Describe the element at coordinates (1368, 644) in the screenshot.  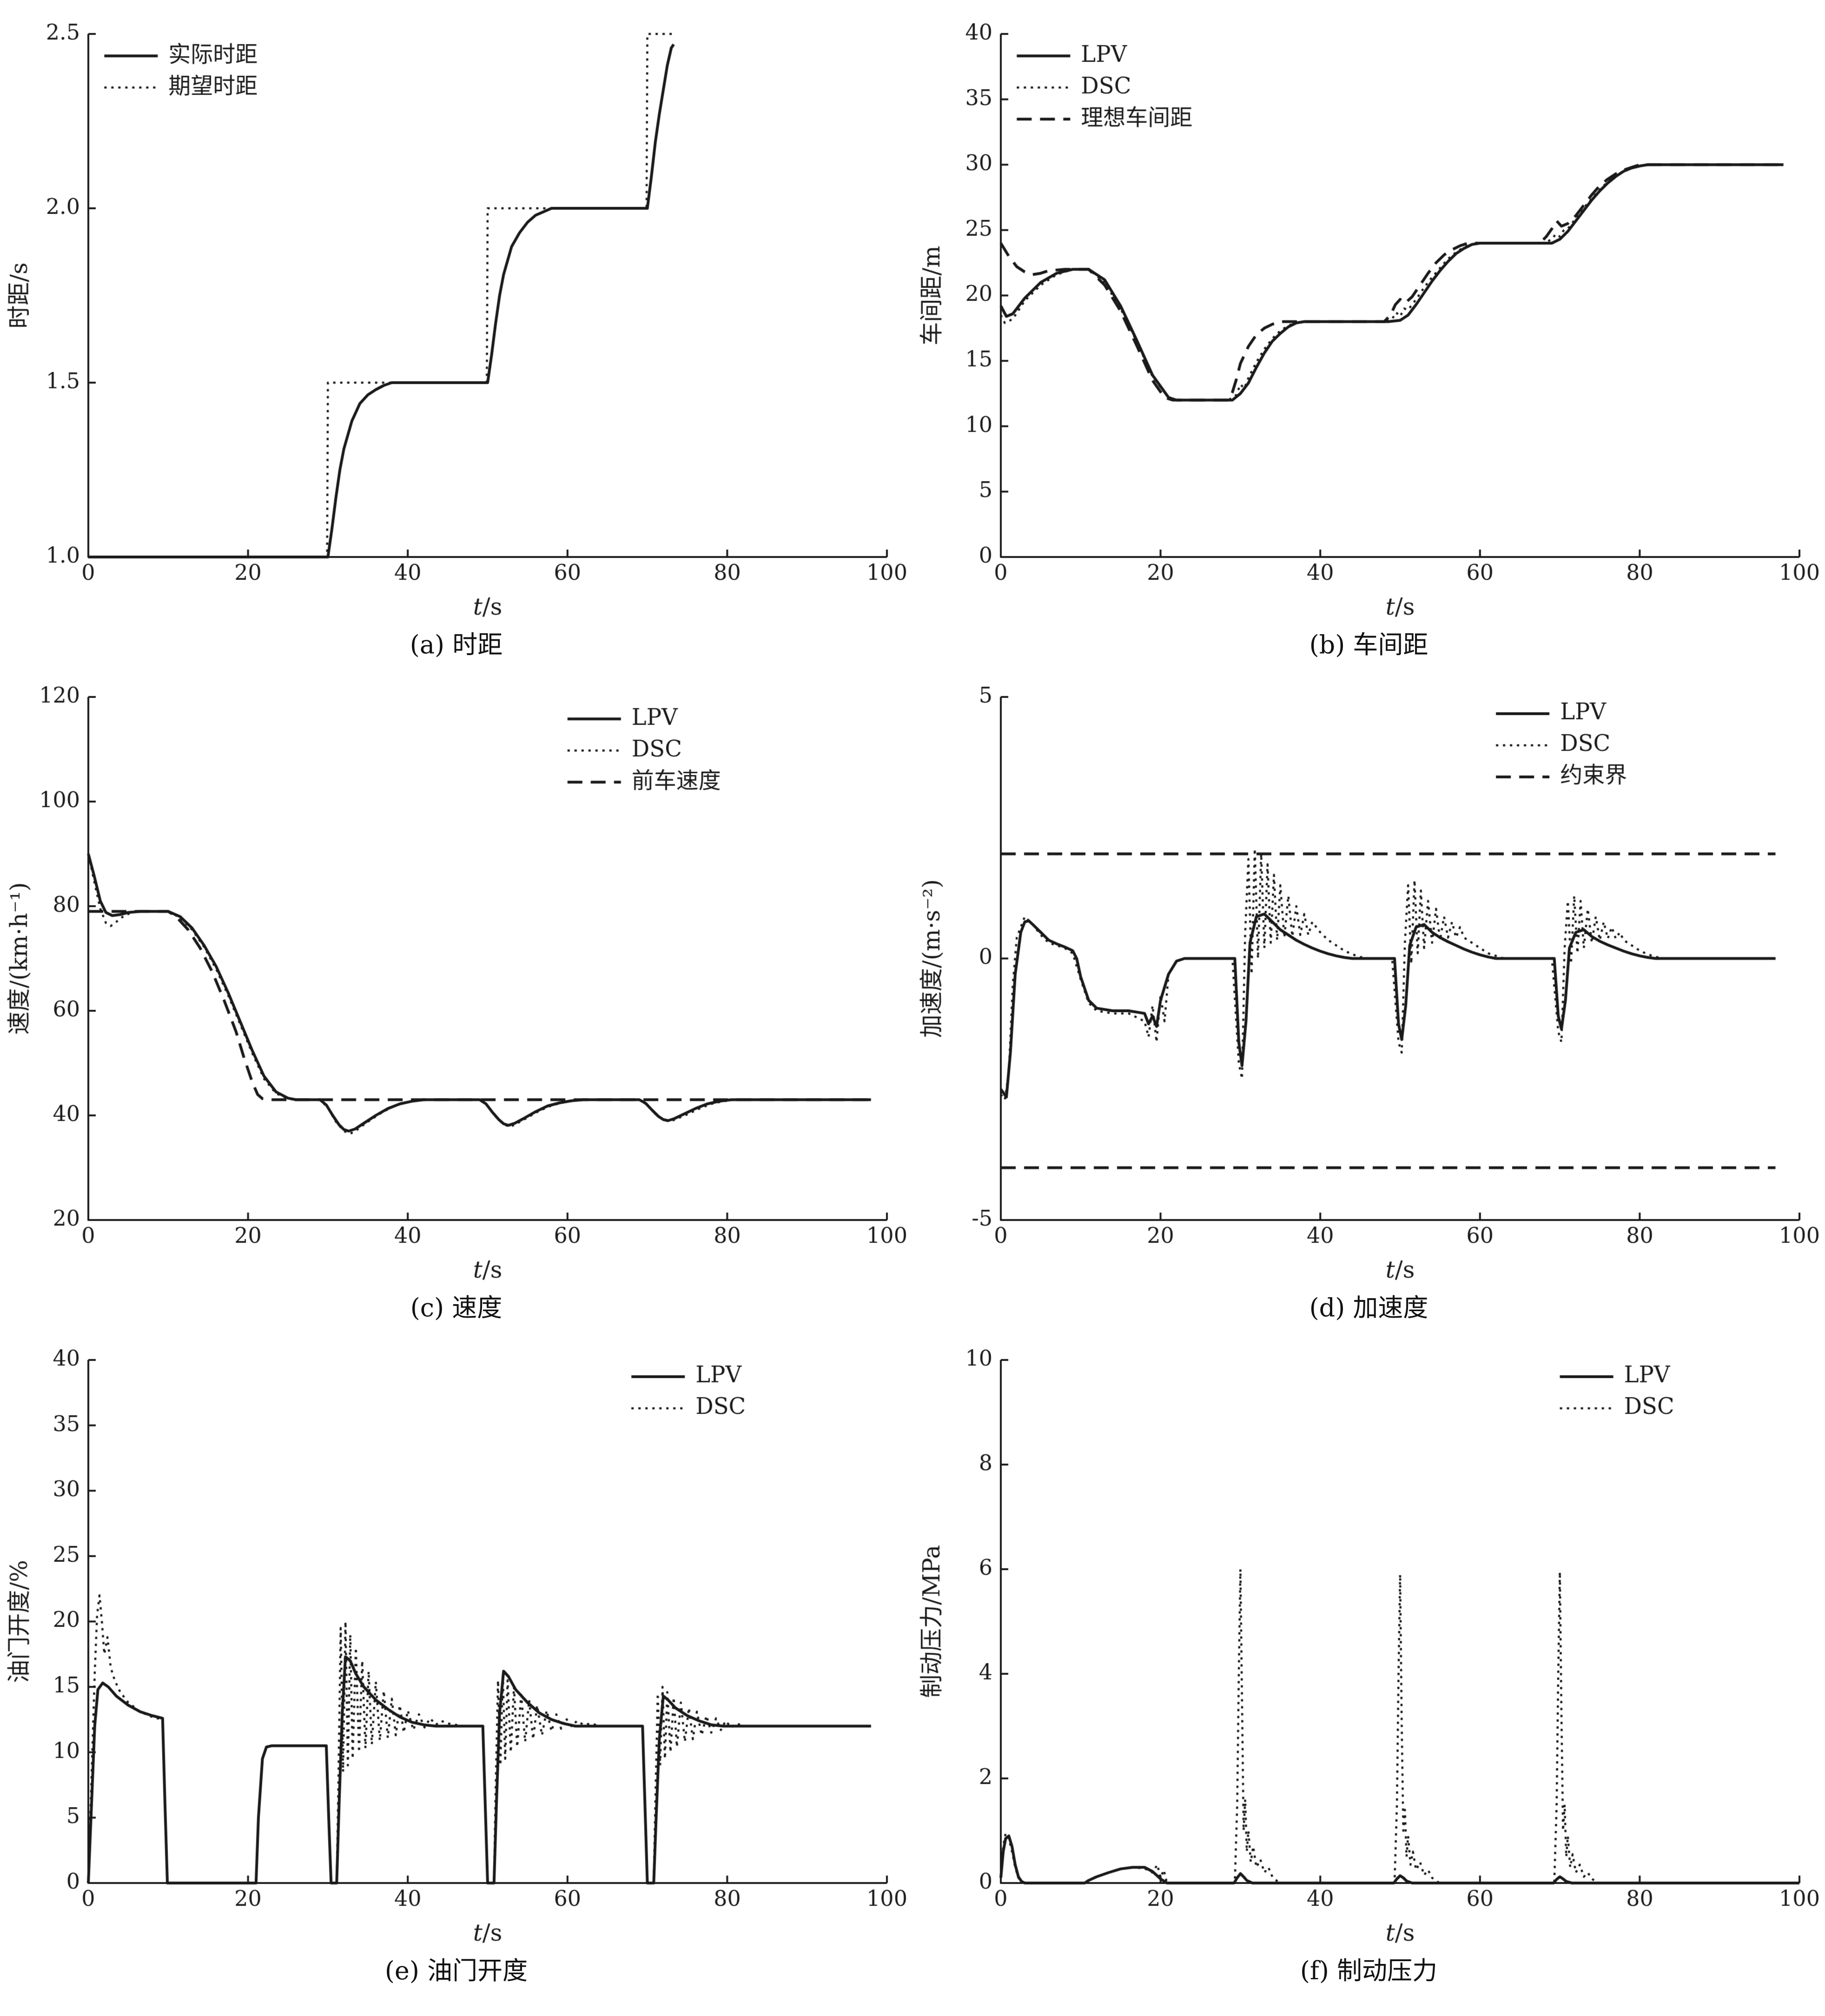
I see `distance-caption: (b) 车间距` at that location.